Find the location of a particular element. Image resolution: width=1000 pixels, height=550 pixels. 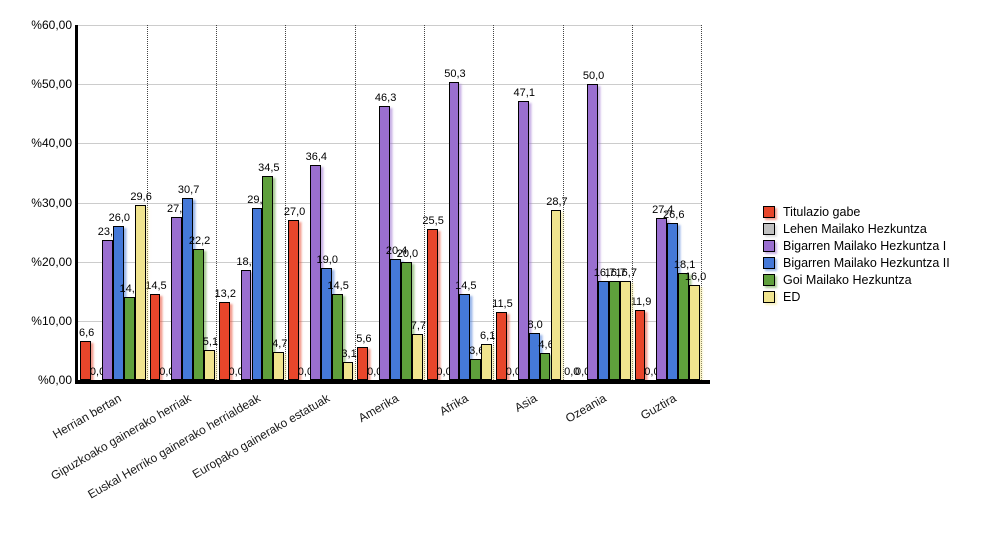

bar-value-label: 47,1 is located at coordinates (524, 93).